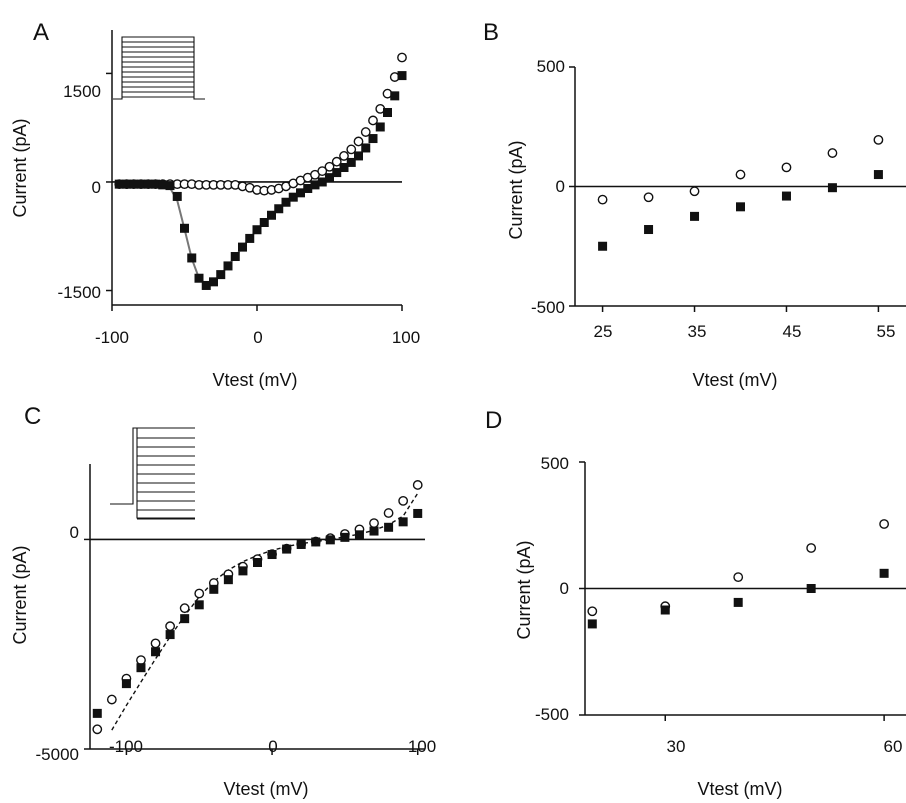 This screenshot has width=906, height=803. I want to click on panel-b-ytick: 500, so click(551, 66).